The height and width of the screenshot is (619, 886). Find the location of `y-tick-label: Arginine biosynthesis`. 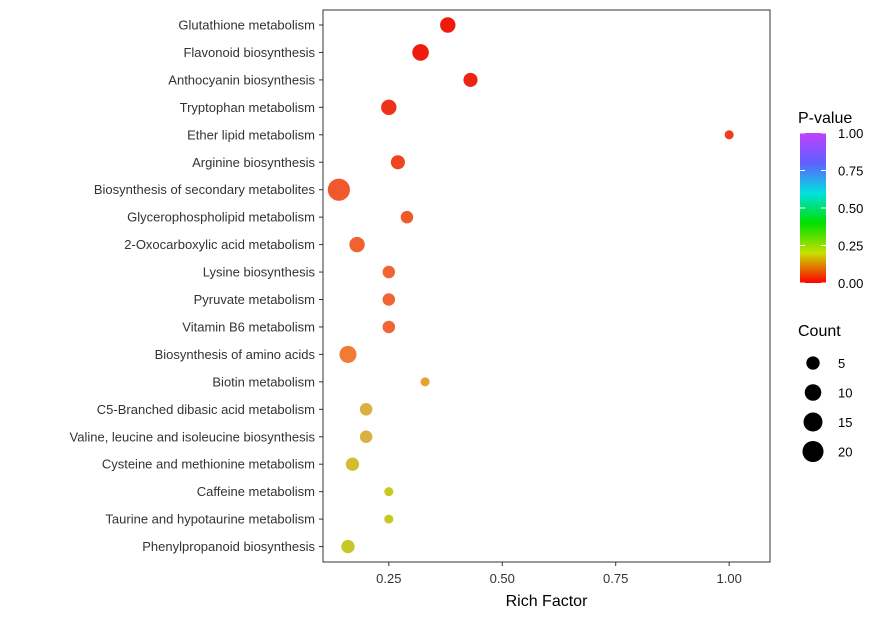

y-tick-label: Arginine biosynthesis is located at coordinates (253, 162).